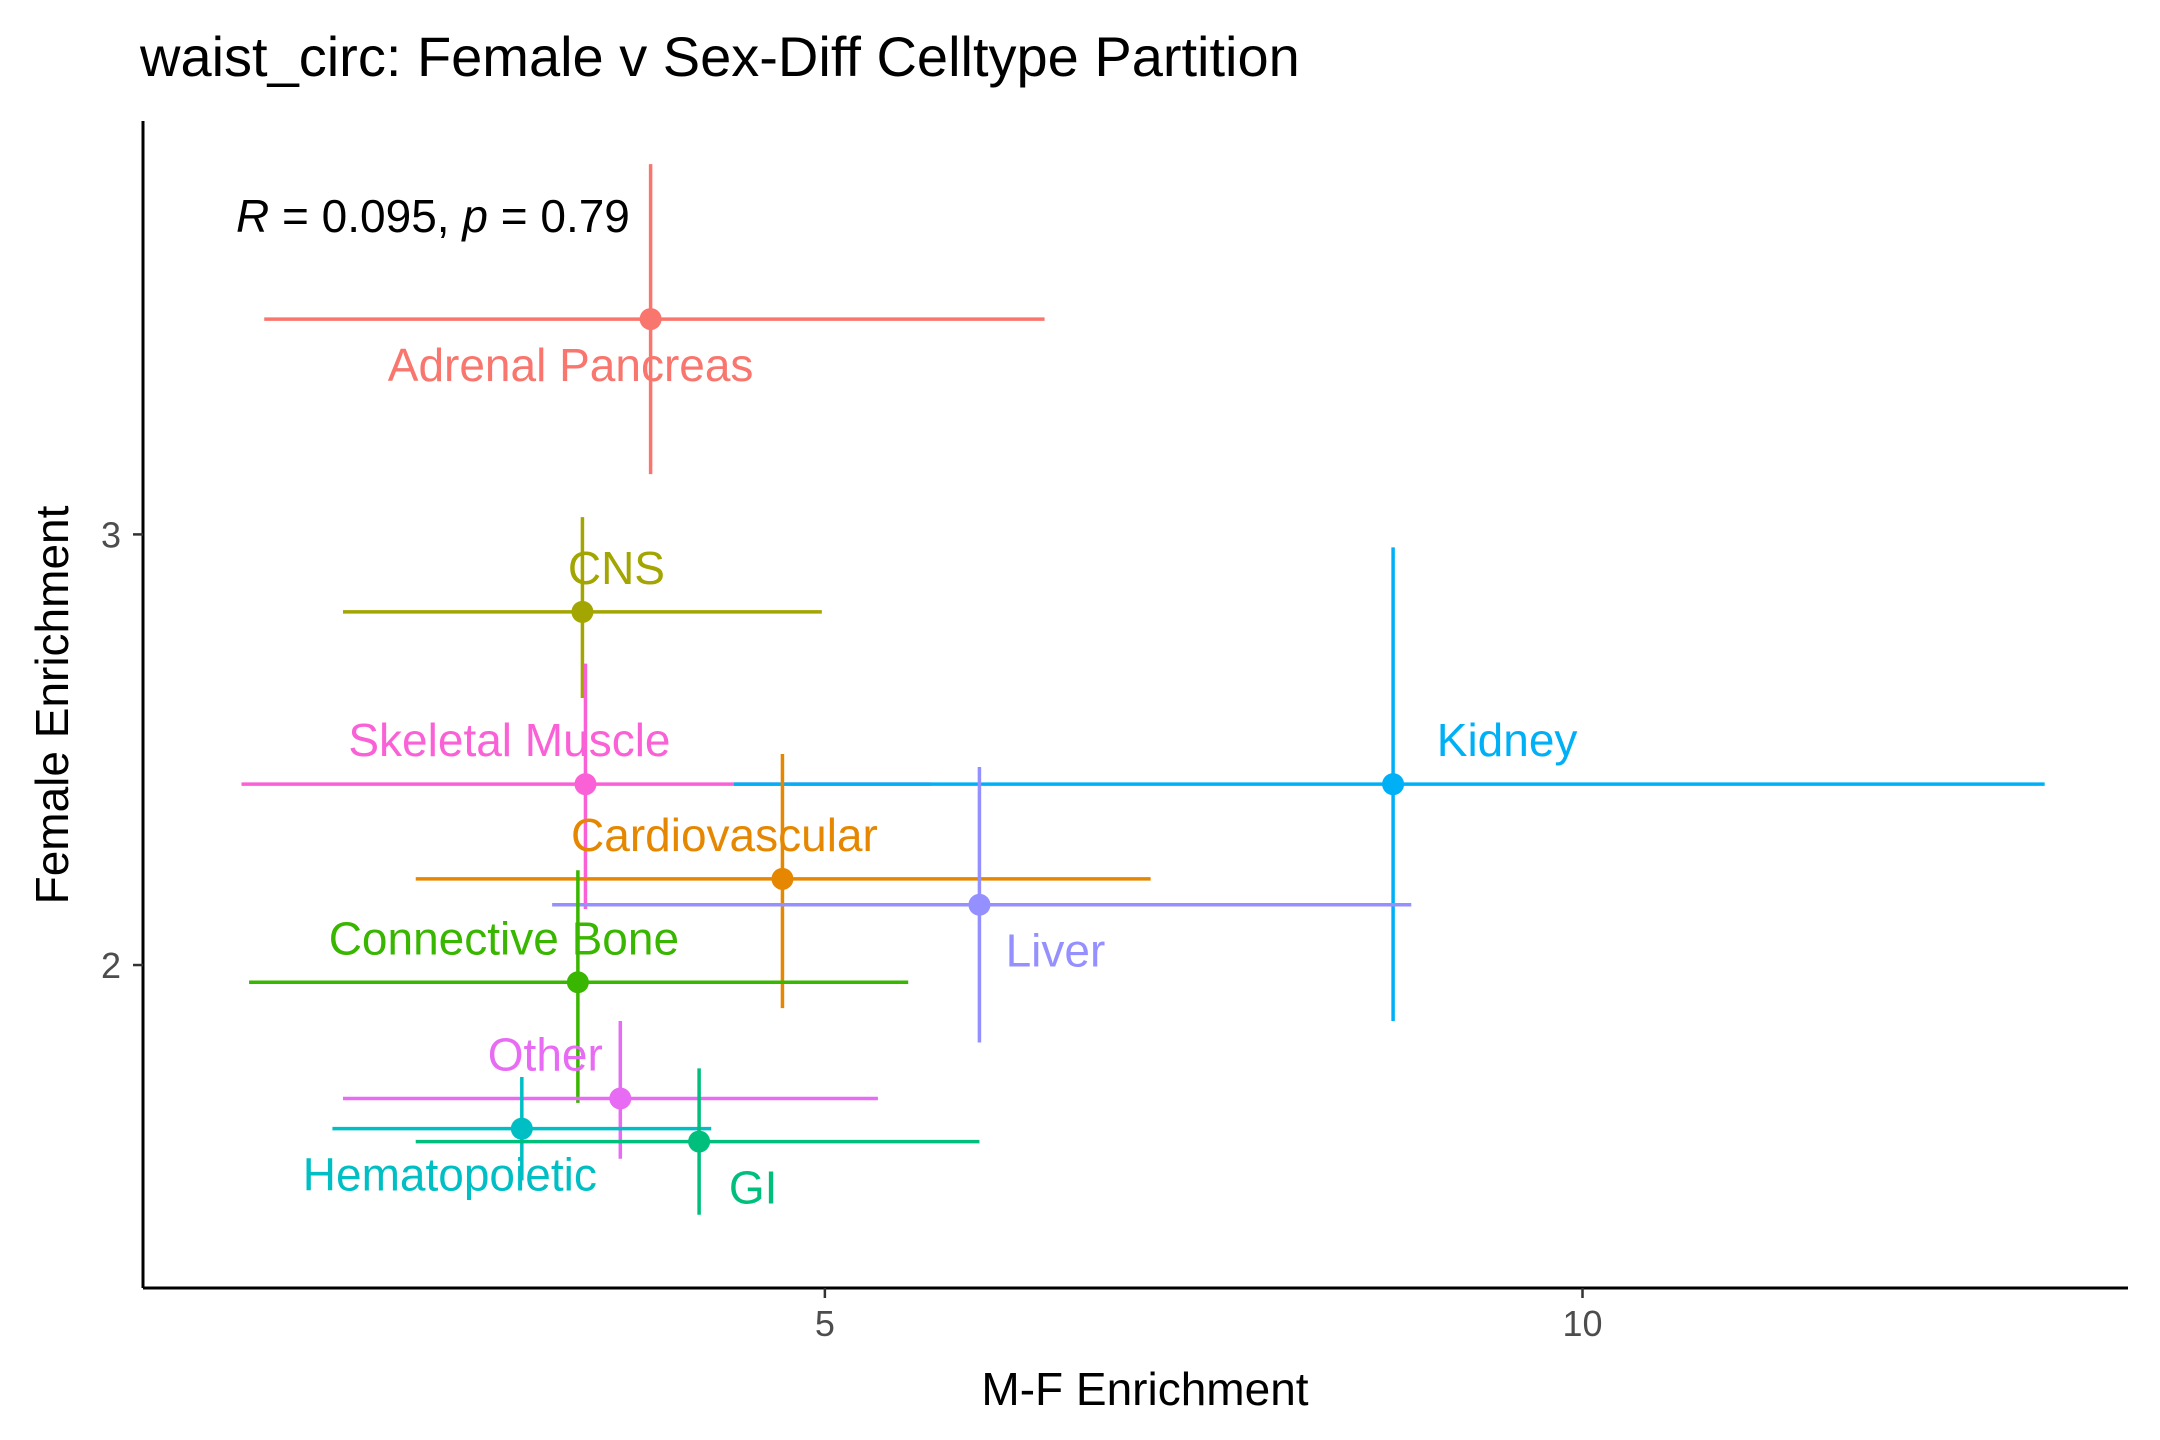 The image size is (2160, 1440). I want to click on p-symbol: p, so click(474, 216).